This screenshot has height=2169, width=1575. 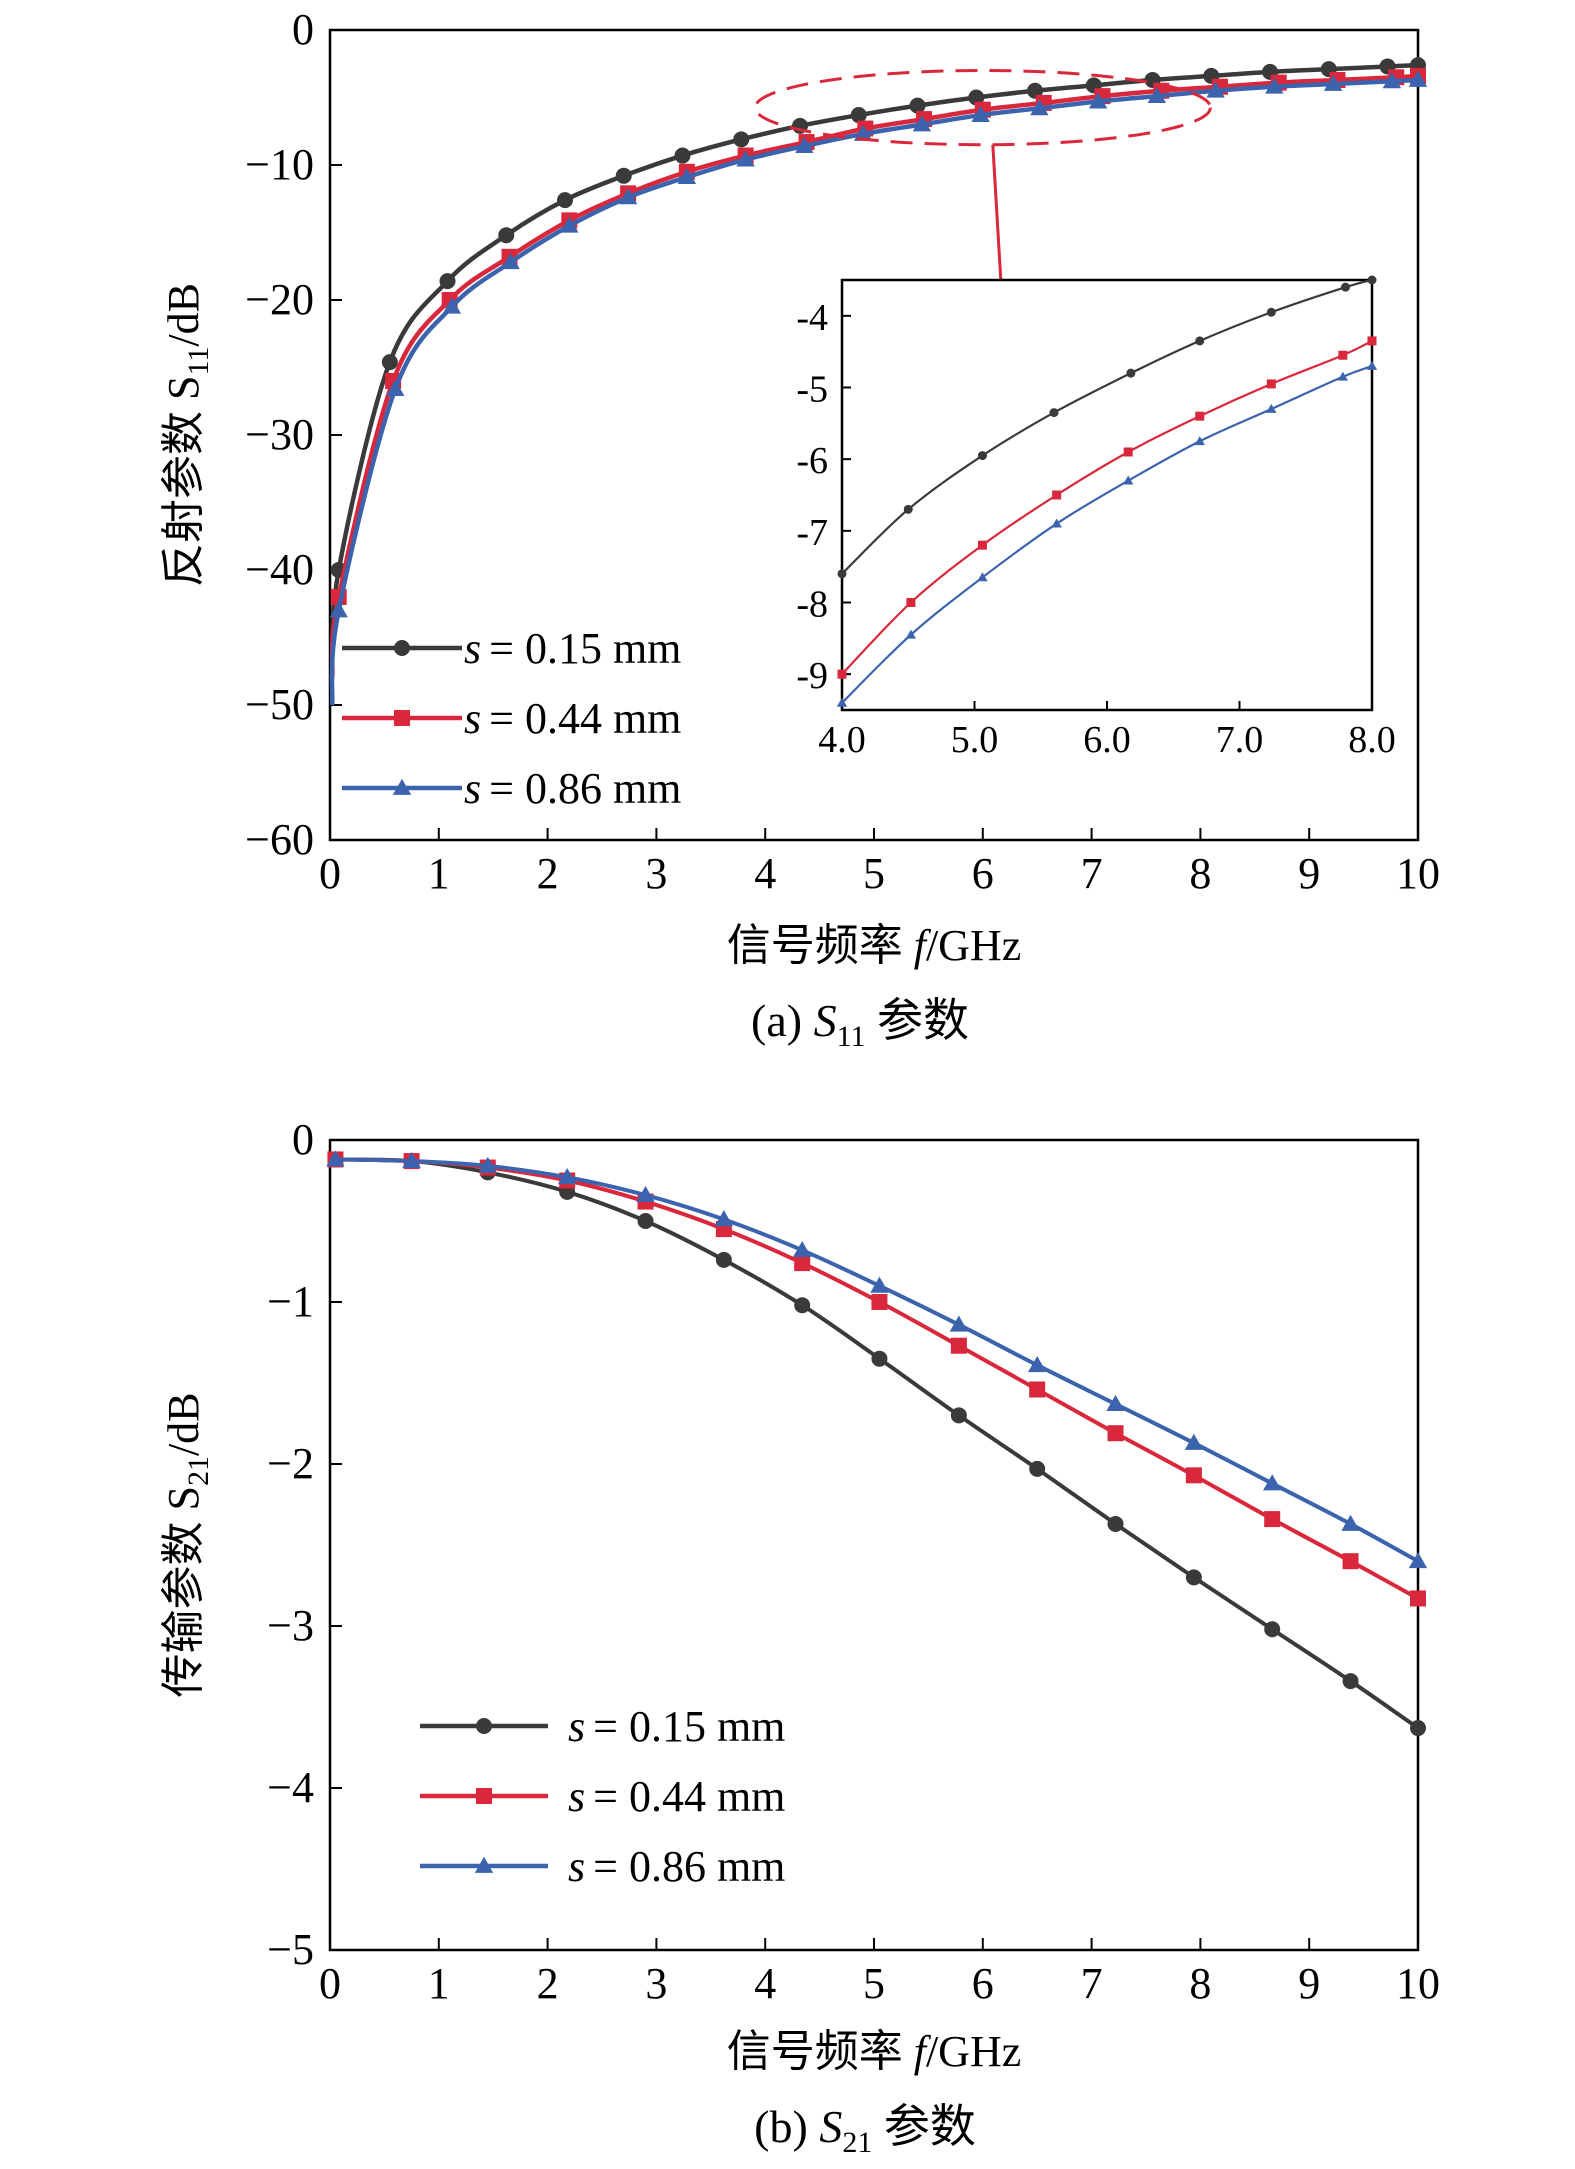 What do you see at coordinates (812, 533) in the screenshot?
I see `0.inset-y-tick-label: -7` at bounding box center [812, 533].